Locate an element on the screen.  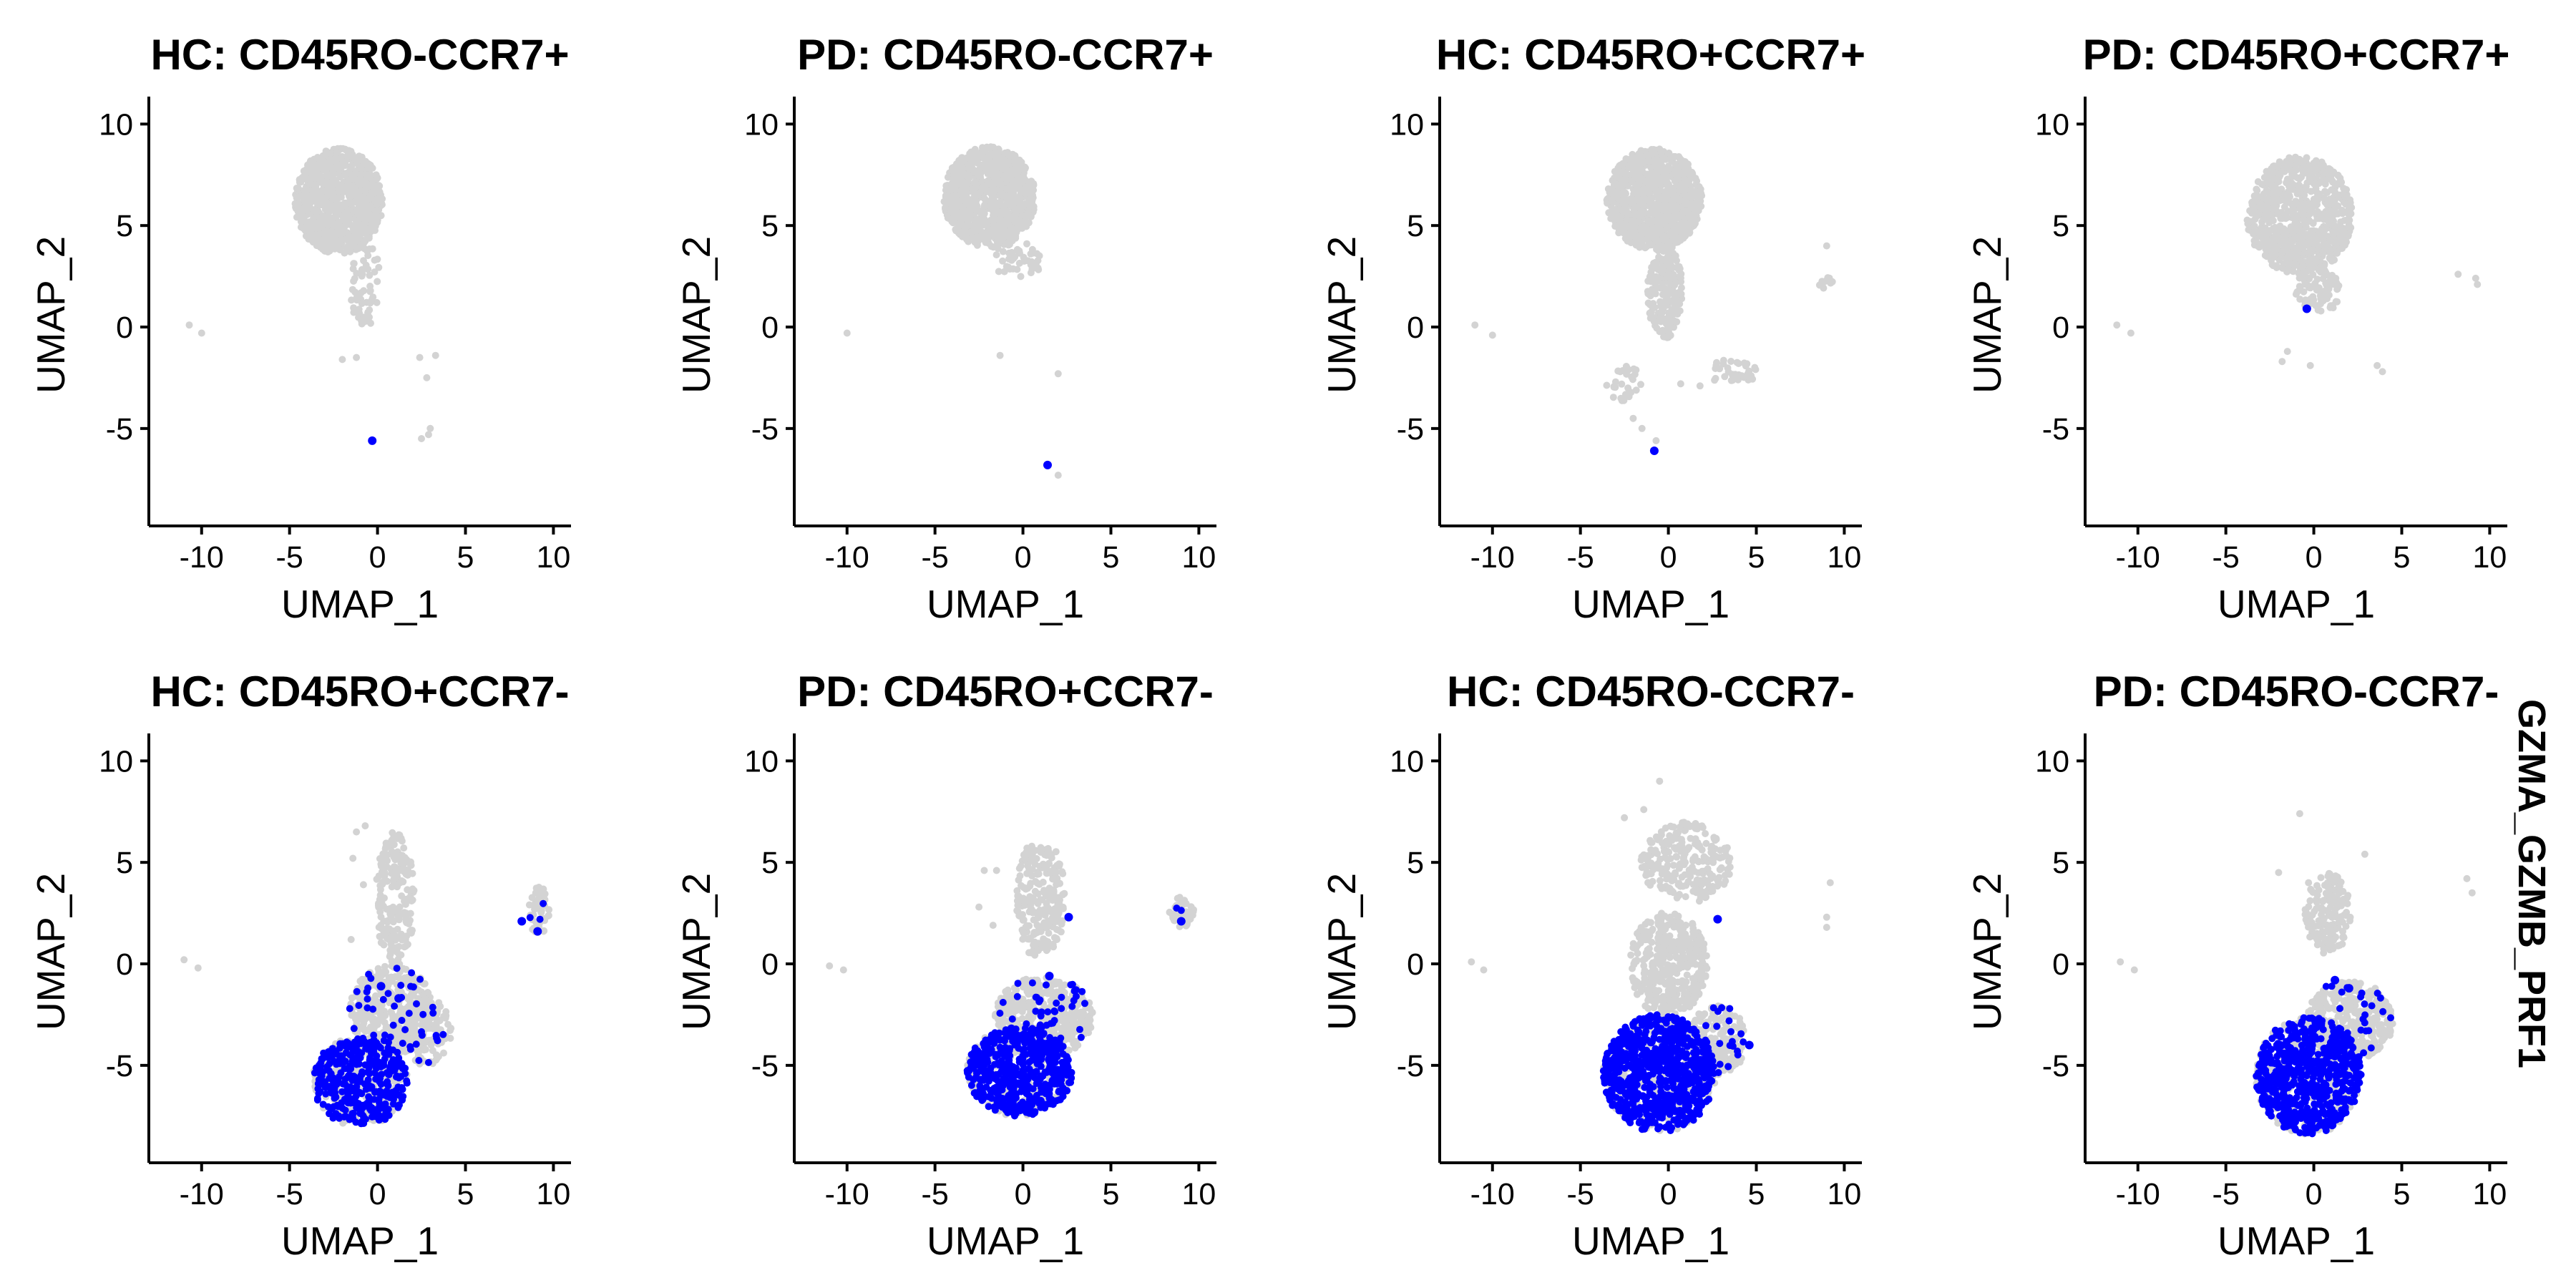
y-axis-label: UMAP_2 is located at coordinates (1987, 315).